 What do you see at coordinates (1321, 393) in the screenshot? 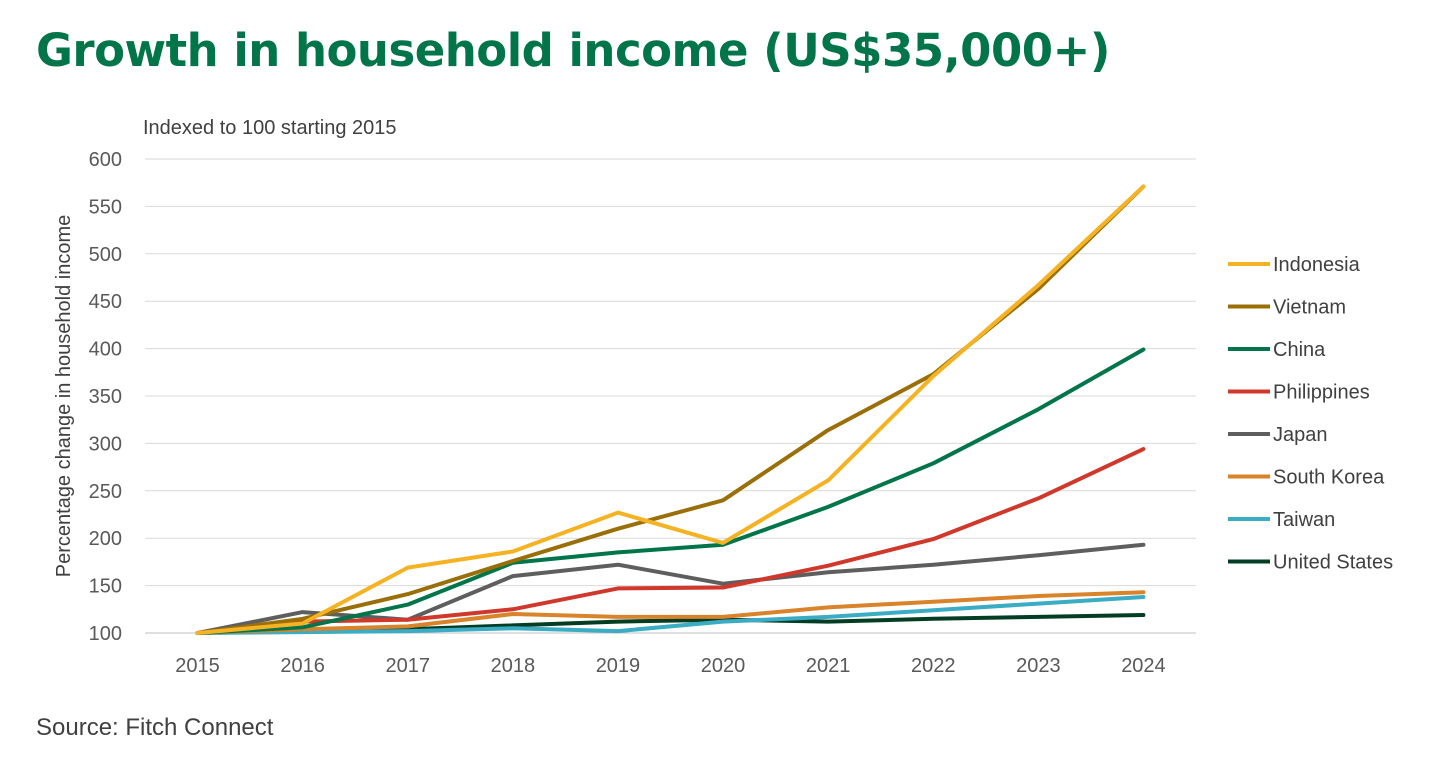
I see `legend-label-philippines: Philippines` at bounding box center [1321, 393].